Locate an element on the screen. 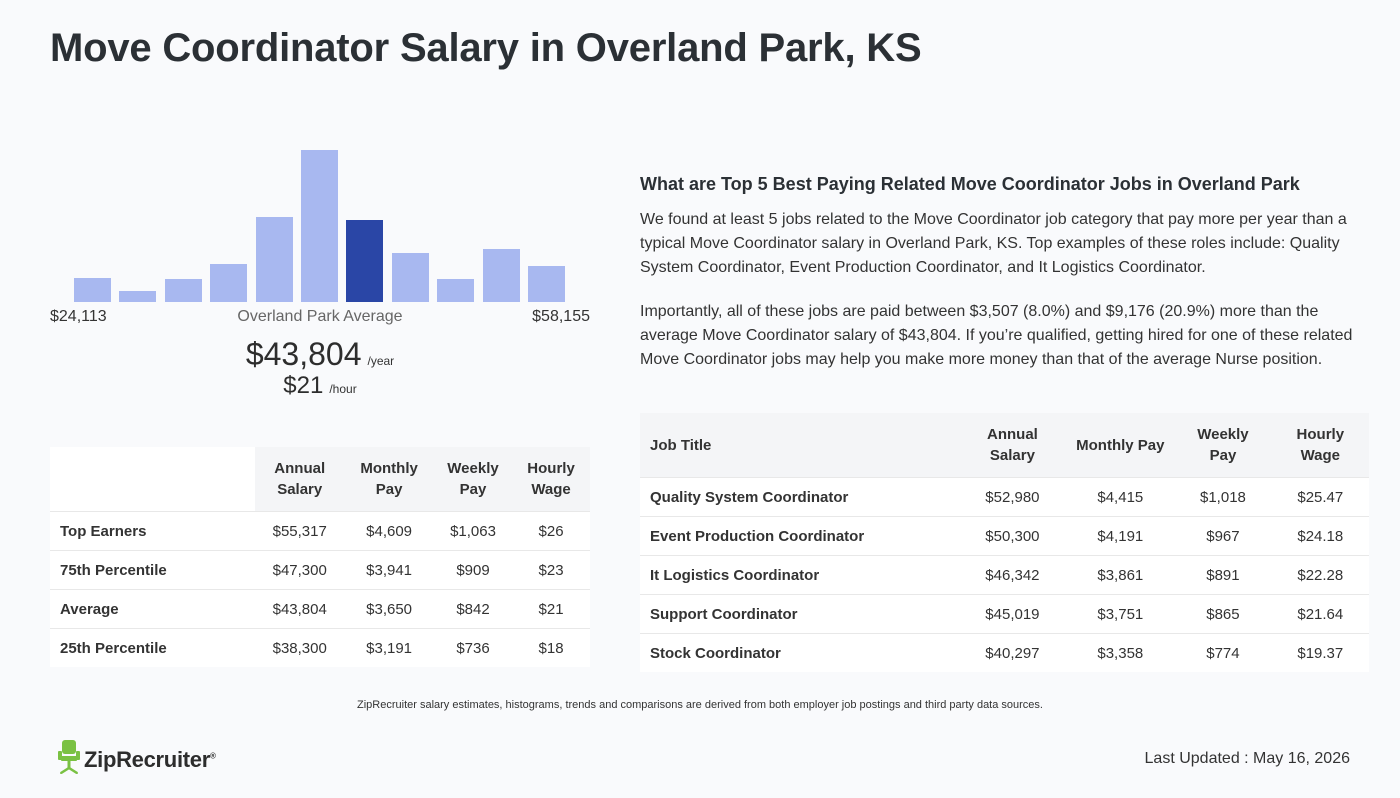 This screenshot has height=798, width=1400. hourly-unit: /hour is located at coordinates (343, 389).